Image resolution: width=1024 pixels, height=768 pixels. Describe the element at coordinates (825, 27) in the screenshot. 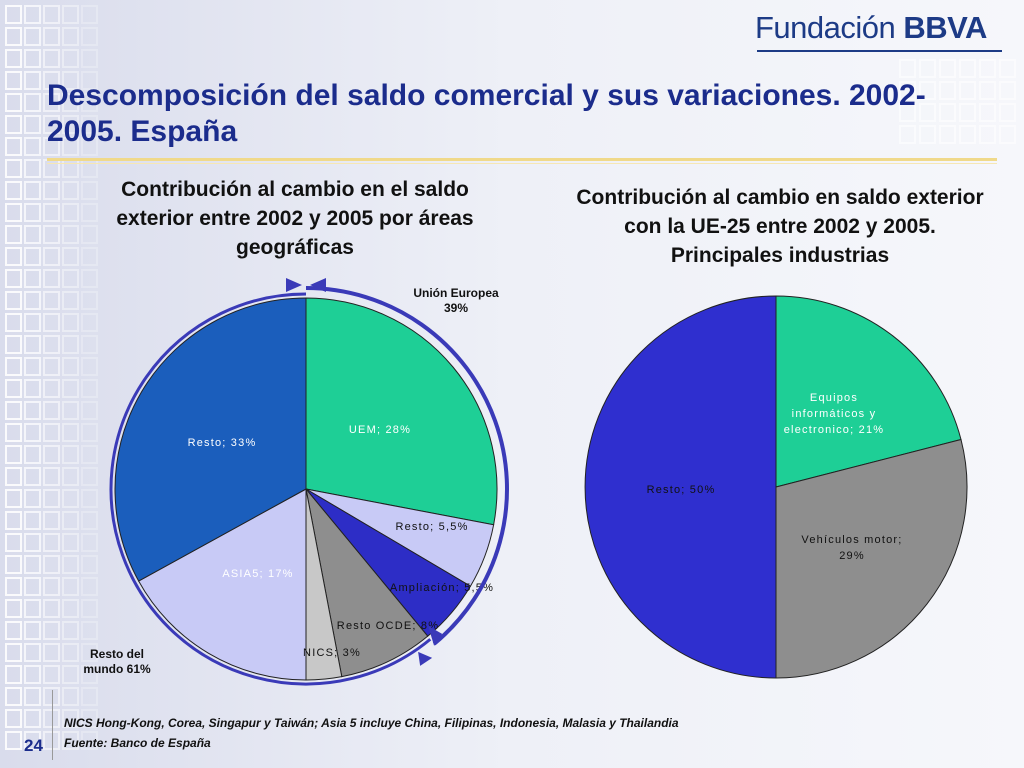

I see `logo-text: Fundación` at that location.